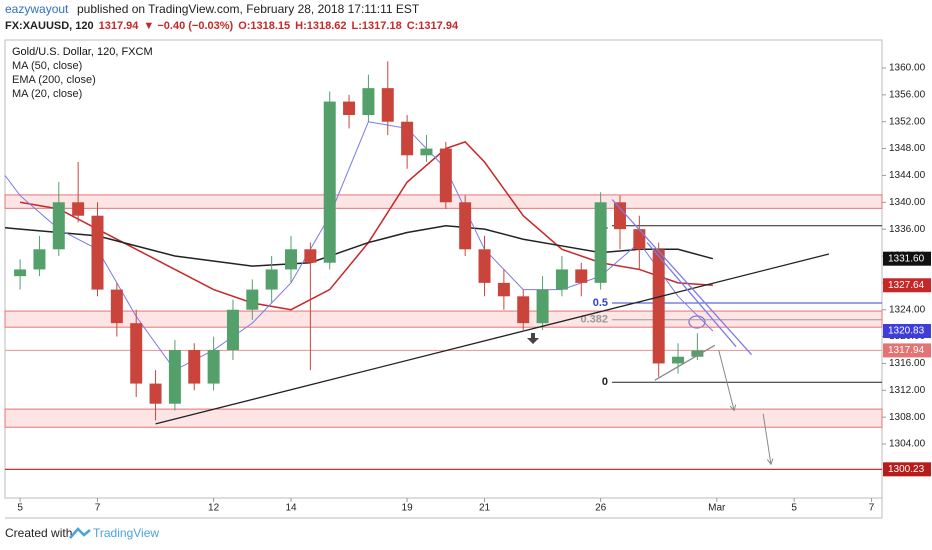  What do you see at coordinates (533, 338) in the screenshot?
I see `up-arrow-icon` at bounding box center [533, 338].